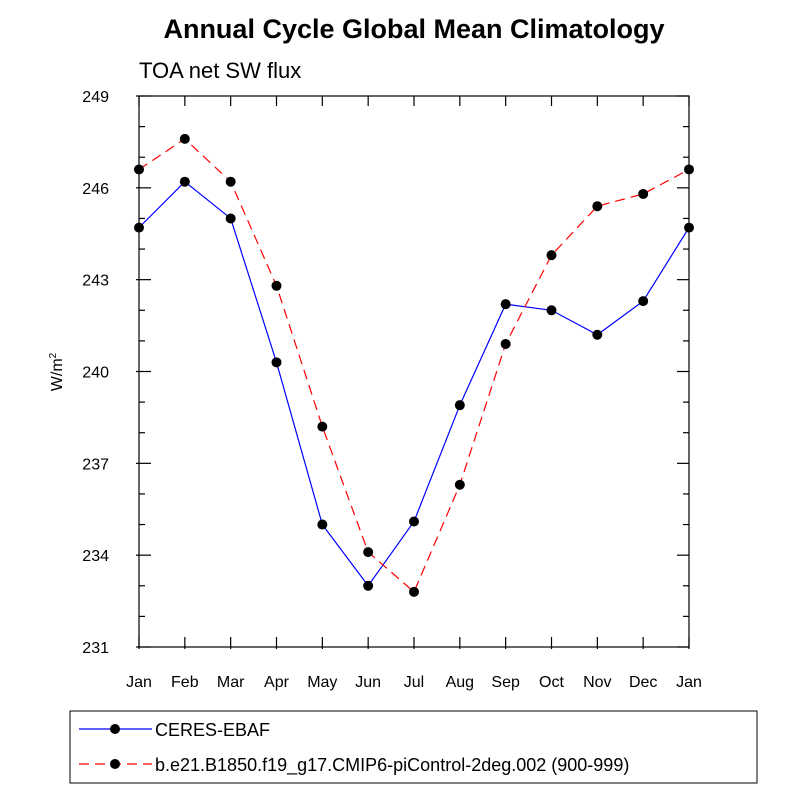 The height and width of the screenshot is (800, 800). I want to click on x-tick-label: May, so click(322, 682).